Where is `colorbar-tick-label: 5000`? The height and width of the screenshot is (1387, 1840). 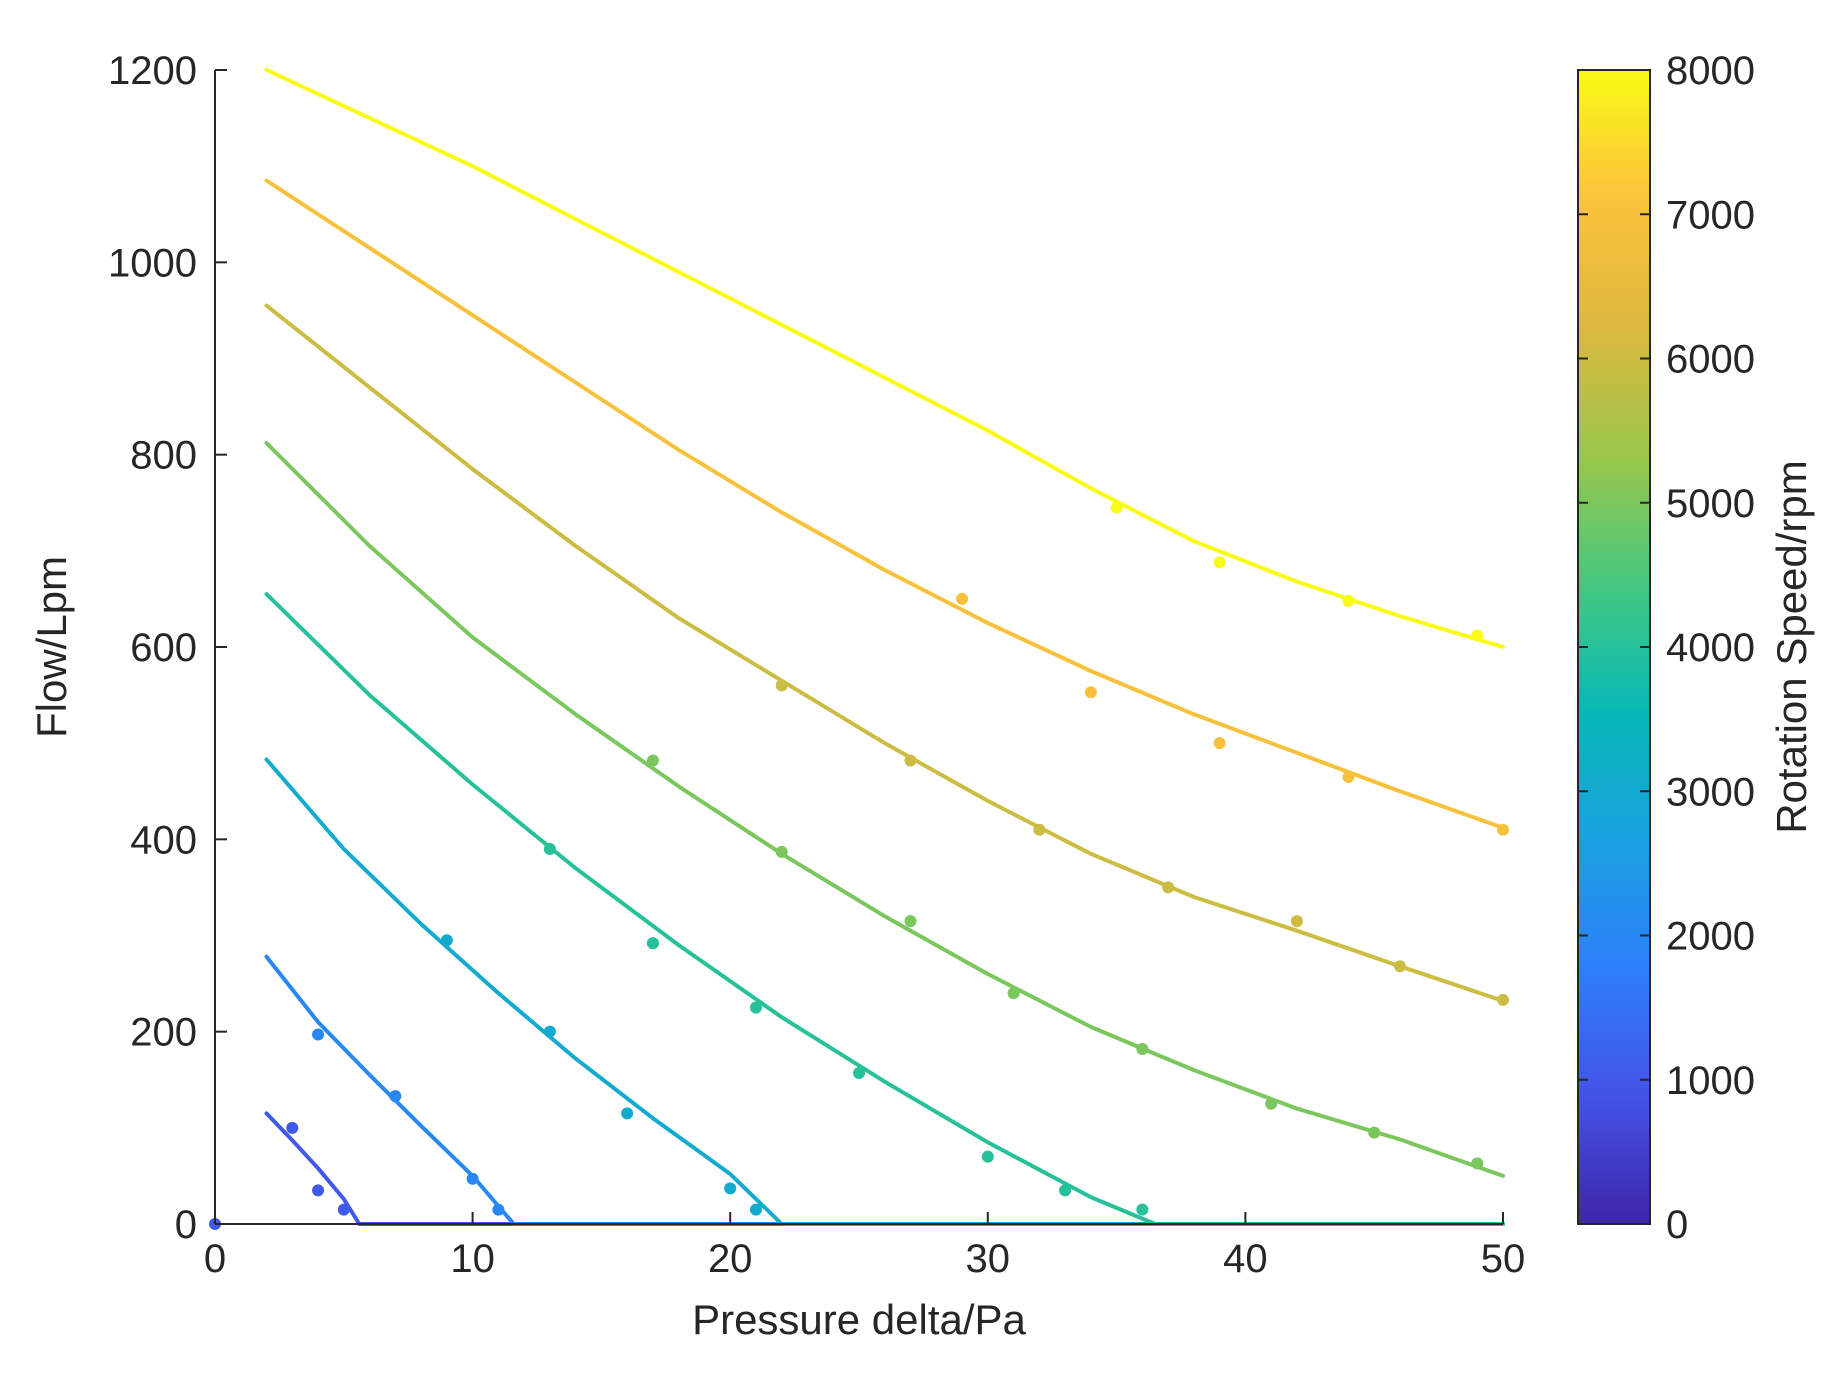 colorbar-tick-label: 5000 is located at coordinates (1710, 504).